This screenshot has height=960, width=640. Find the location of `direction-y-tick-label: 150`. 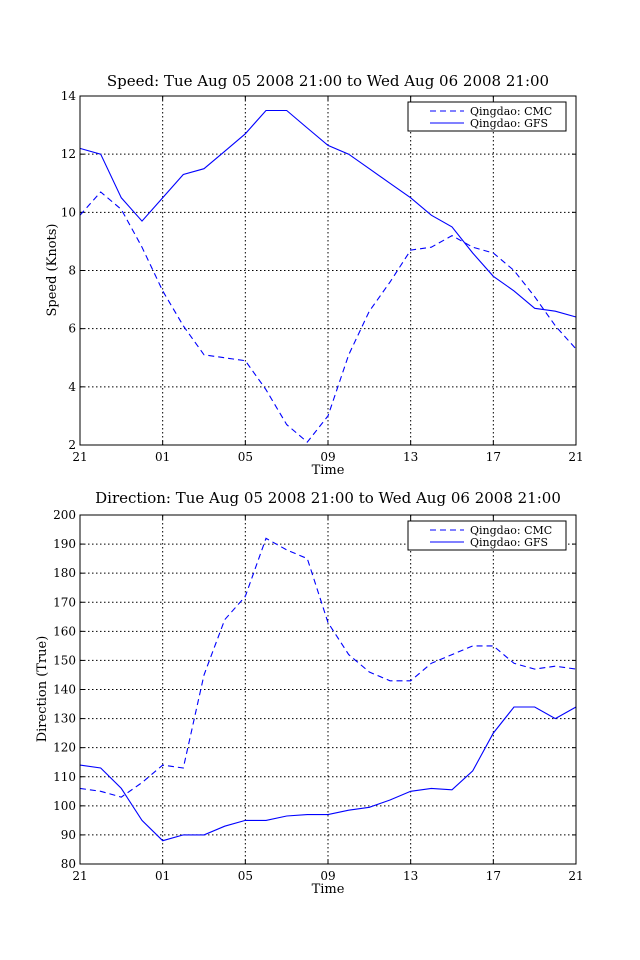

direction-y-tick-label: 150 is located at coordinates (64, 660).